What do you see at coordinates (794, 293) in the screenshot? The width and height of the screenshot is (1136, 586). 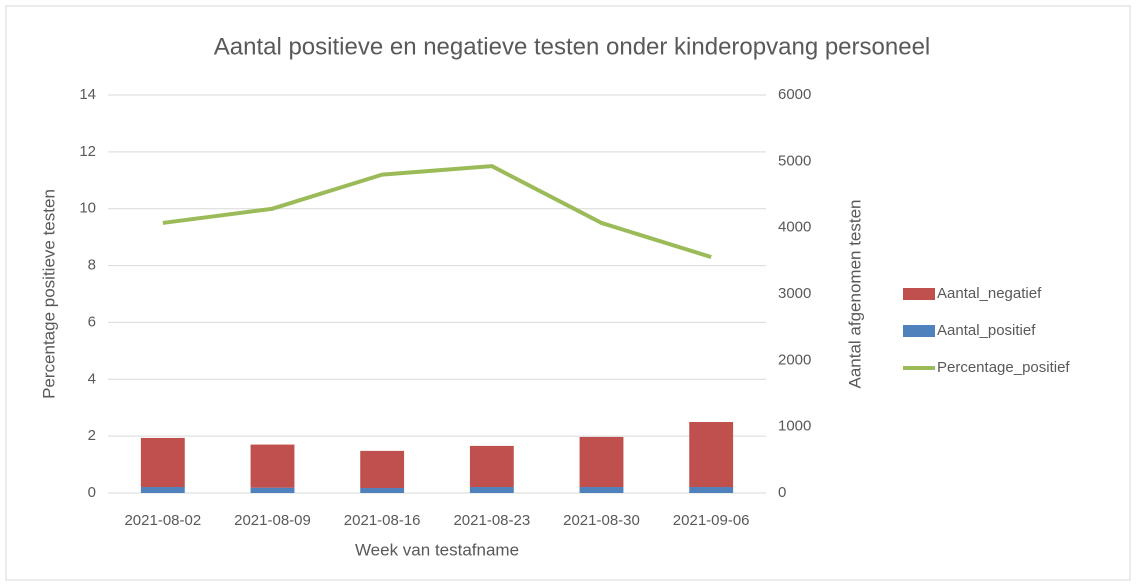 I see `y2-tick-label: 3000` at bounding box center [794, 293].